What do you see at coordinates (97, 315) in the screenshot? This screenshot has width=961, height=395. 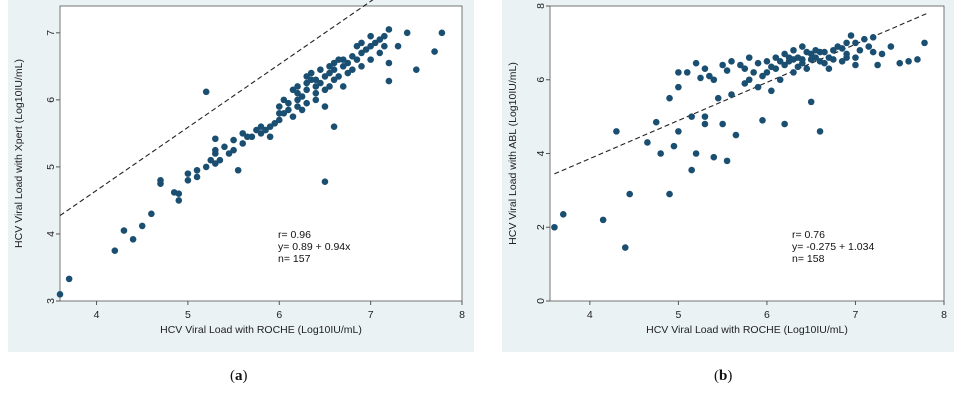 I see `x-tick-label: 4` at bounding box center [97, 315].